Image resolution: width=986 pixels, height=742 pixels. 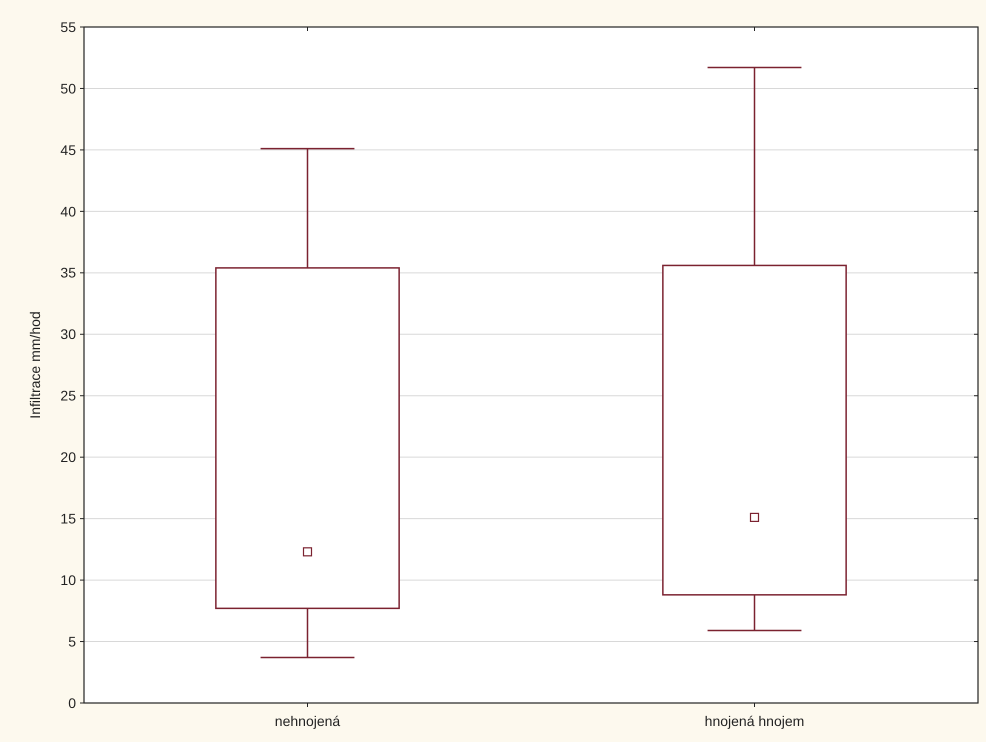 What do you see at coordinates (72, 702) in the screenshot?
I see `y-tick-label: 0` at bounding box center [72, 702].